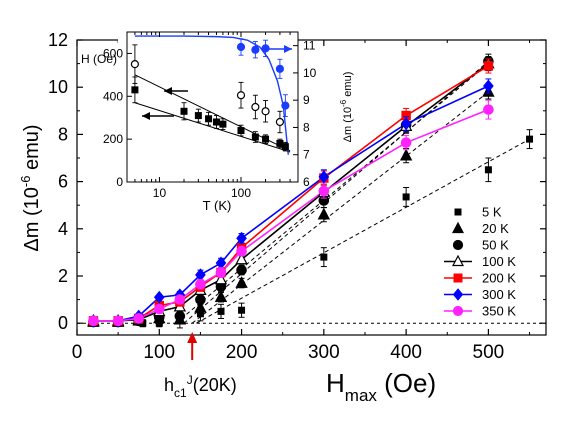 The image size is (562, 421). Describe the element at coordinates (499, 278) in the screenshot. I see `legend-label: 200 K` at that location.